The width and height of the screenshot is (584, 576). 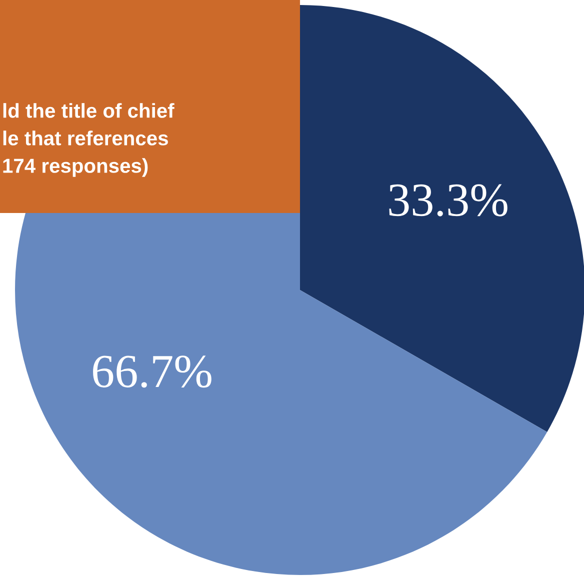 What do you see at coordinates (152, 372) in the screenshot?
I see `data-label: 66.7%` at bounding box center [152, 372].